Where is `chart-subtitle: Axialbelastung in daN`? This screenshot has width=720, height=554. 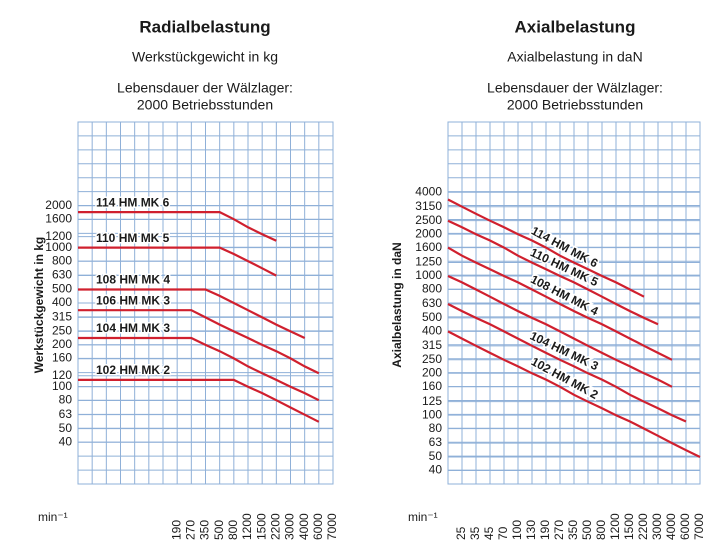
chart-subtitle: Axialbelastung in daN is located at coordinates (574, 57).